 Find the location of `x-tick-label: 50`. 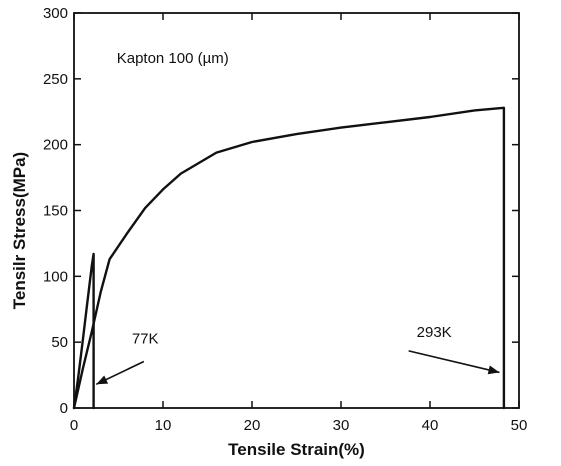

x-tick-label: 50 is located at coordinates (519, 425).